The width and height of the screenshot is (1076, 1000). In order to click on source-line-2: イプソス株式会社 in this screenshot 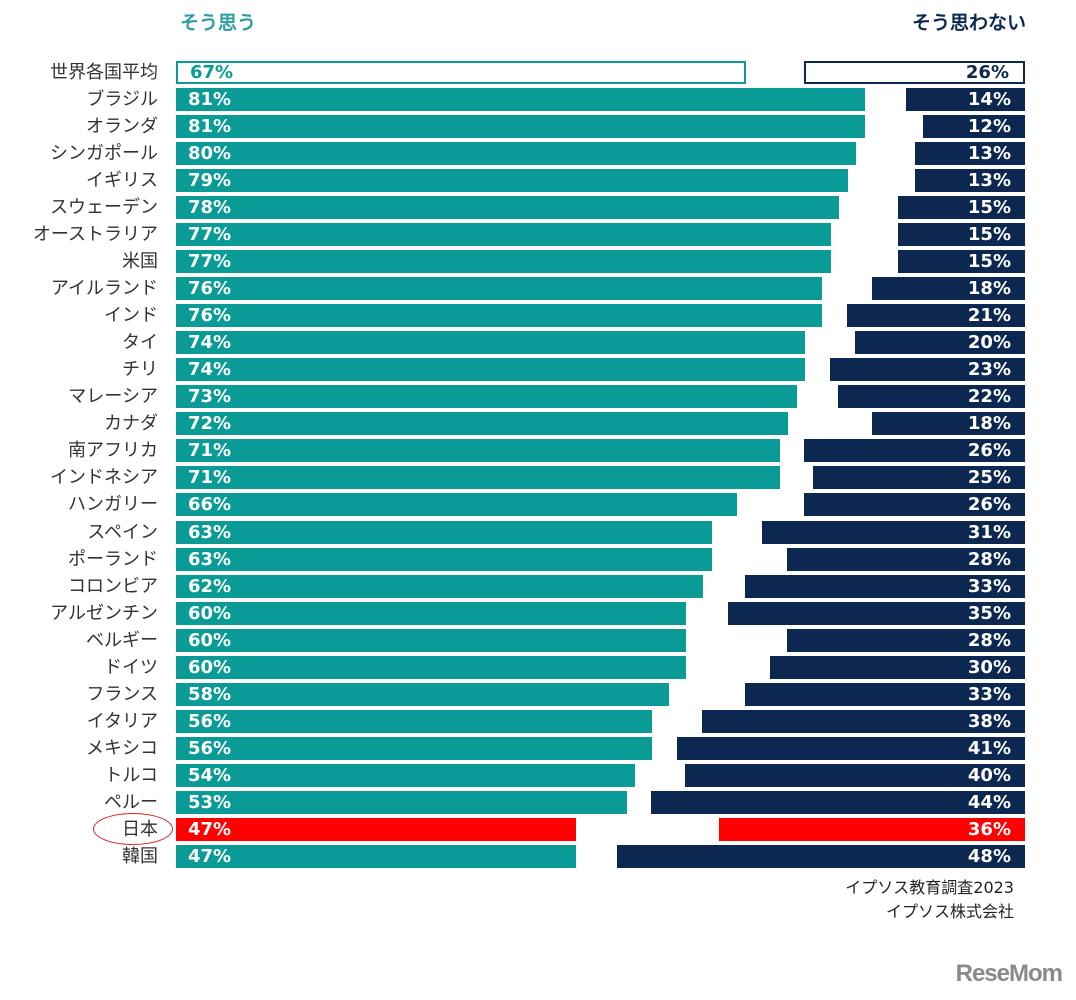, I will do `click(949, 911)`.